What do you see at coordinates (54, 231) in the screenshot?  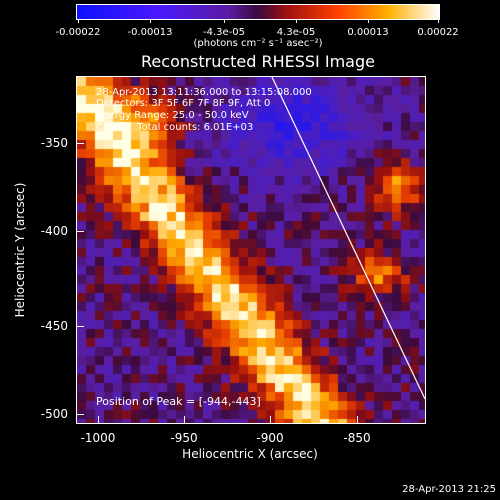 I see `y-tick-label: -400` at bounding box center [54, 231].